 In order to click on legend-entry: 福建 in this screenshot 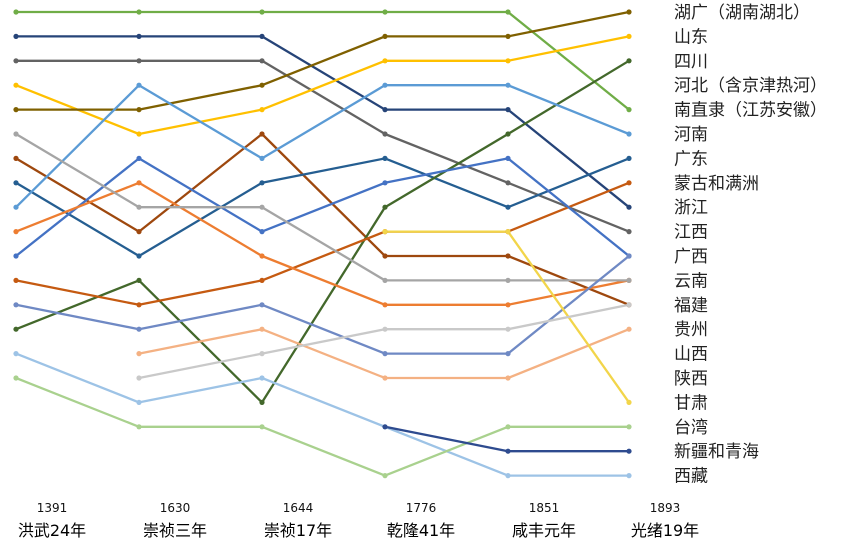, I will do `click(691, 306)`.